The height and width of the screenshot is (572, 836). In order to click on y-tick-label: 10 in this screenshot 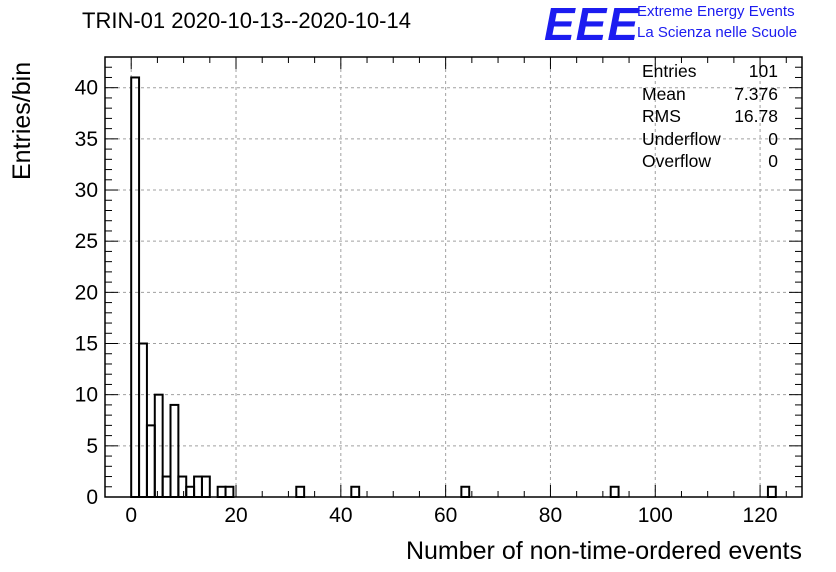, I will do `click(86, 395)`.